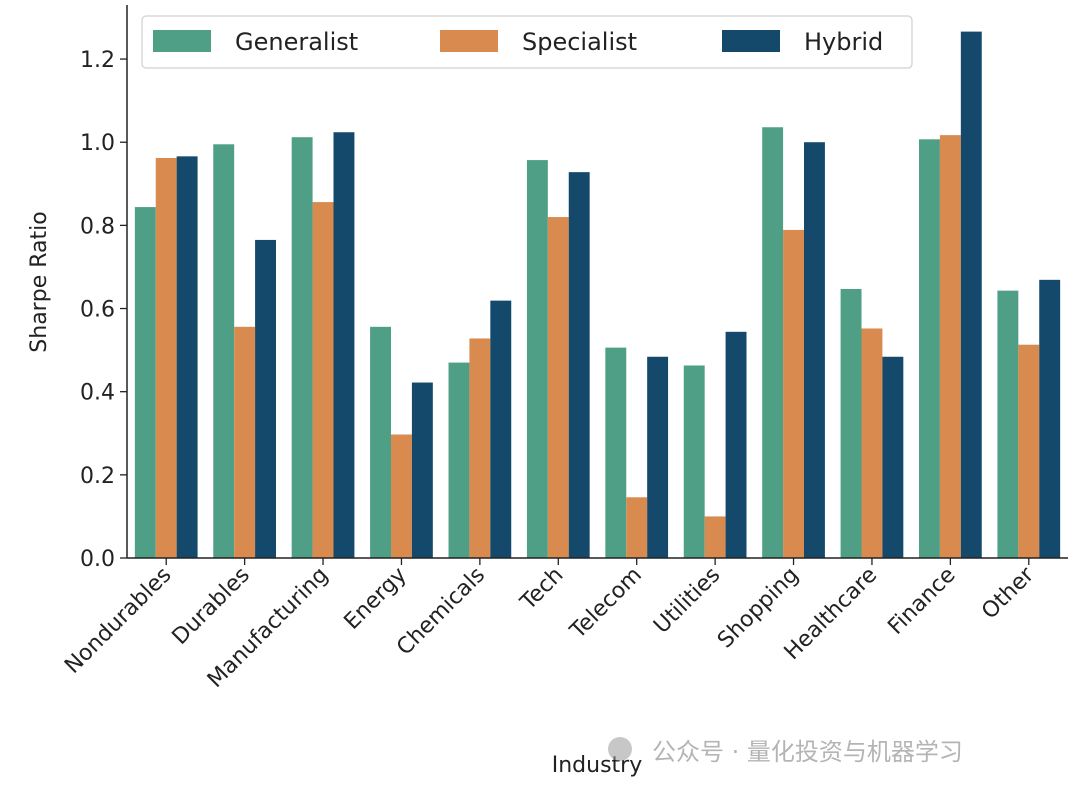  I want to click on legend-label-hybrid: Hybrid, so click(843, 42).